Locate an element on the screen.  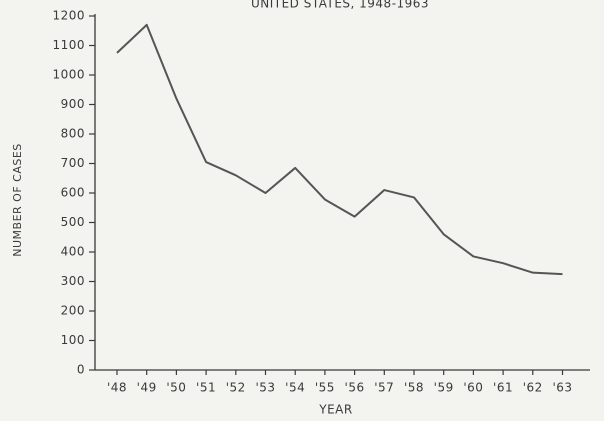
y-tick-label: 1200 is located at coordinates (68, 16).